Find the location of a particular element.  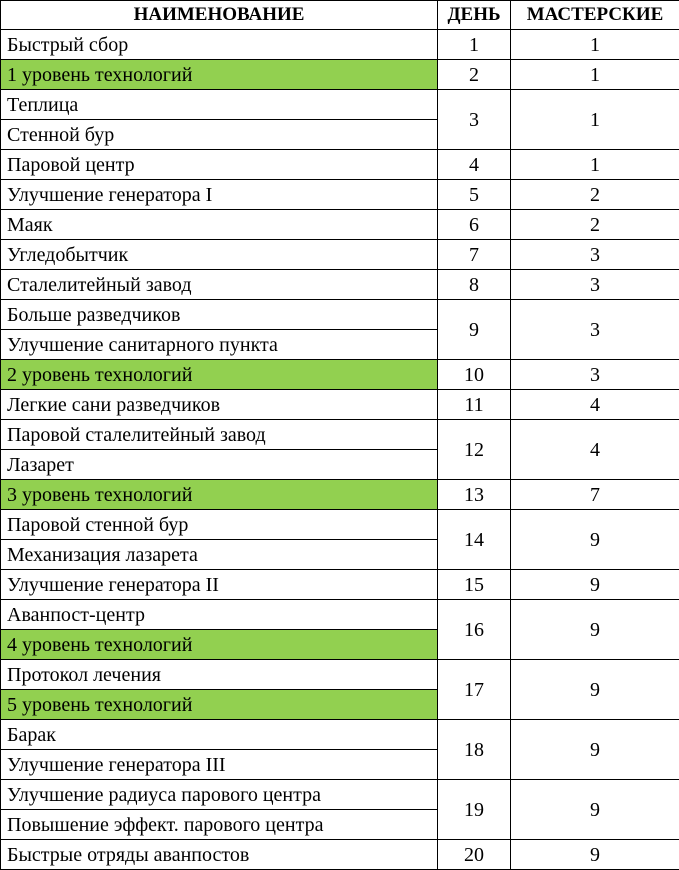

table-row: Улучшение генератора III is located at coordinates (339, 764).